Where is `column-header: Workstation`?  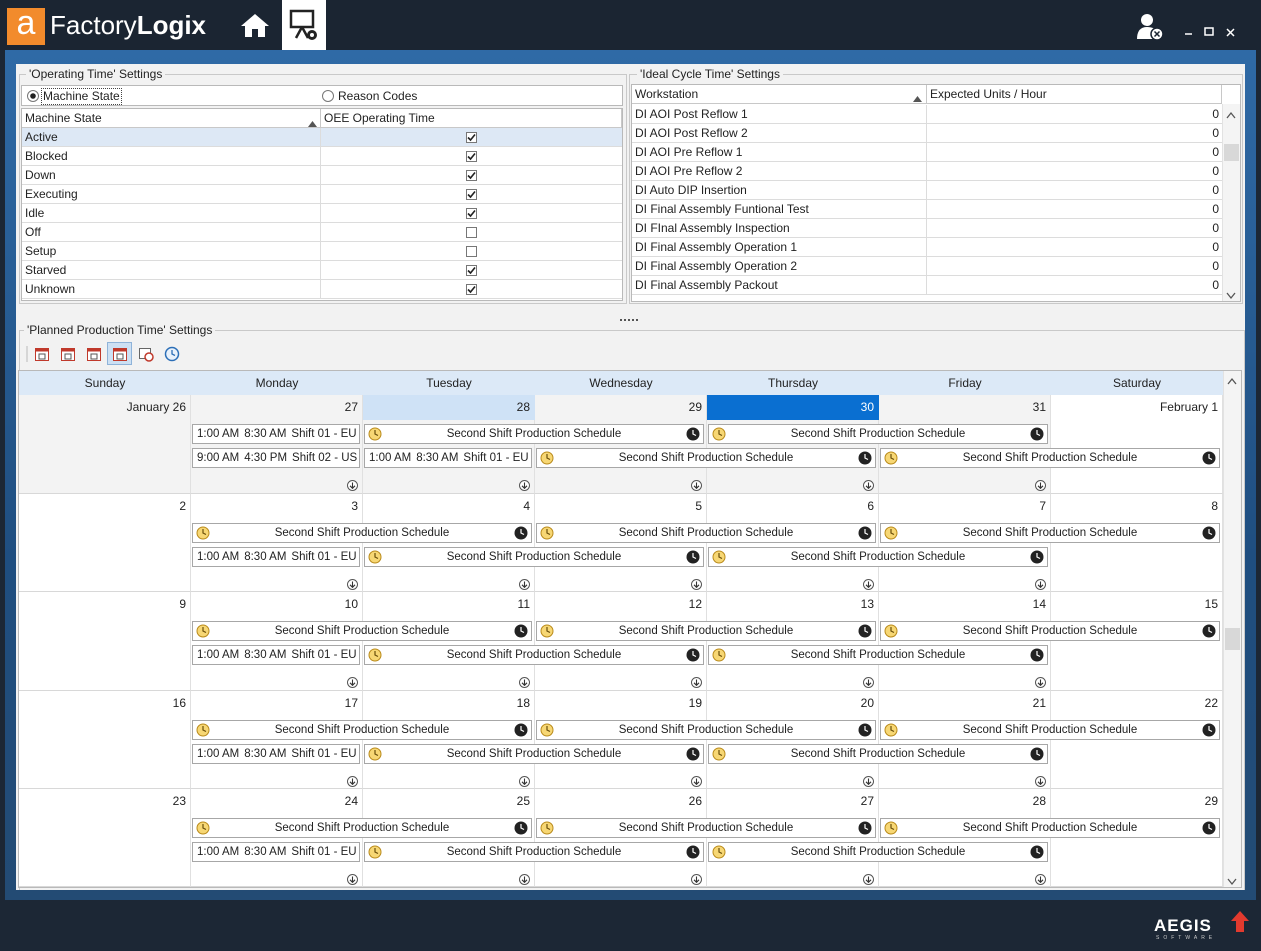
column-header: Workstation is located at coordinates (779, 94).